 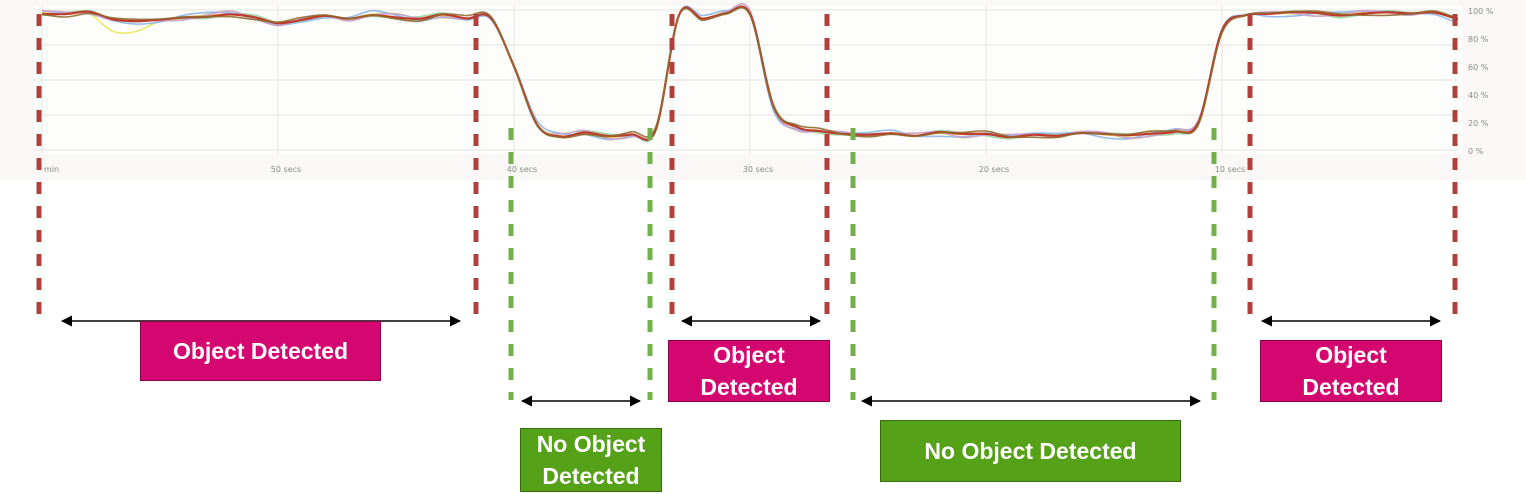 What do you see at coordinates (1030, 451) in the screenshot?
I see `no-object-detected-label-2: No Object Detected` at bounding box center [1030, 451].